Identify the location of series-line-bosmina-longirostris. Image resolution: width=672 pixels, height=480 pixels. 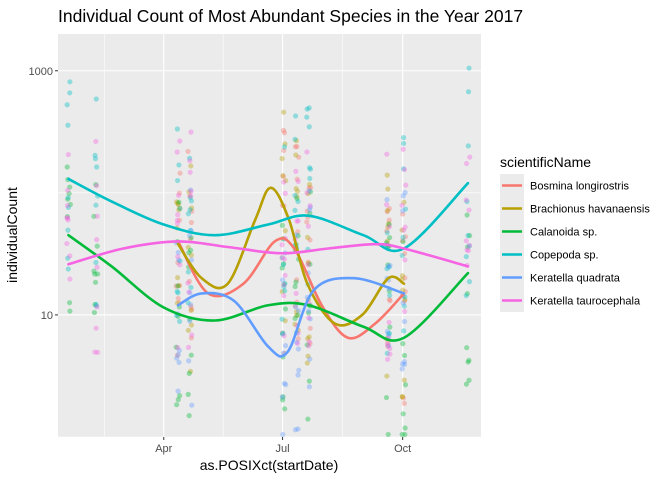
(291, 288).